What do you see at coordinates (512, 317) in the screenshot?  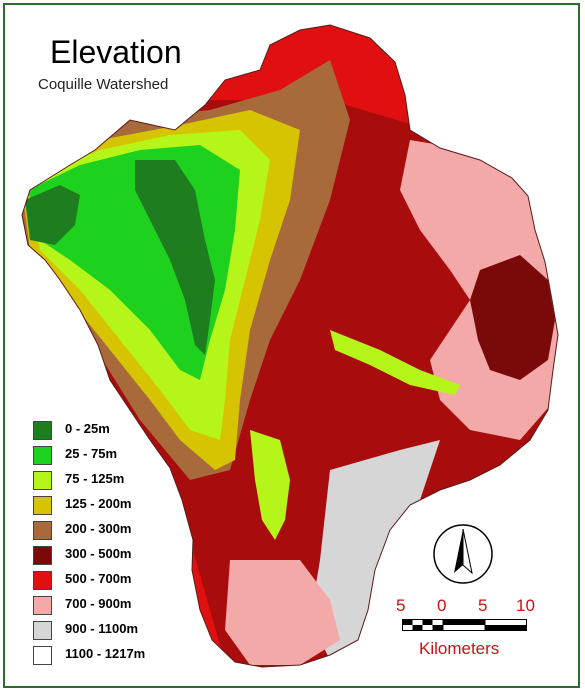 I see `zone-300-500m-east` at bounding box center [512, 317].